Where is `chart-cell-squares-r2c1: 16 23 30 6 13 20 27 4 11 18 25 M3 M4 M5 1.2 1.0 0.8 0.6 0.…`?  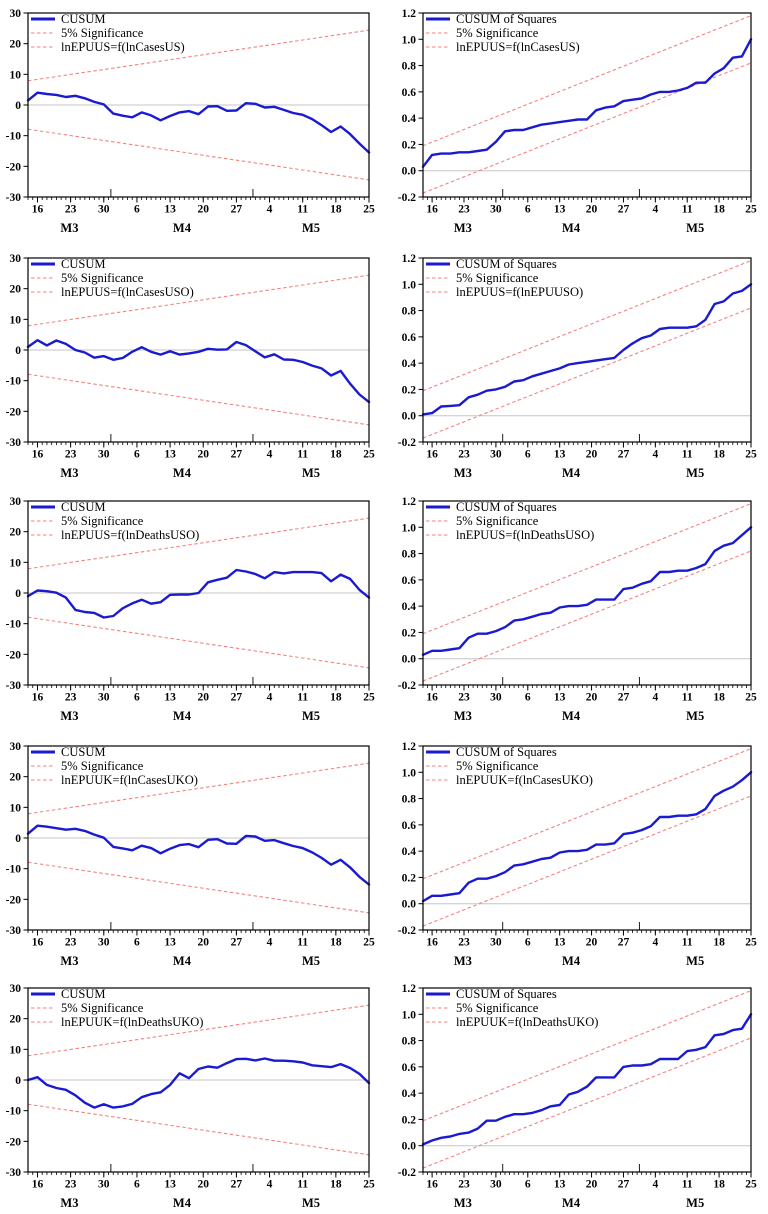 chart-cell-squares-r2c1: 16 23 30 6 13 20 27 4 11 18 25 M3 M4 M5 1.2 1.0 0.8 0.6 0.… is located at coordinates (578, 610).